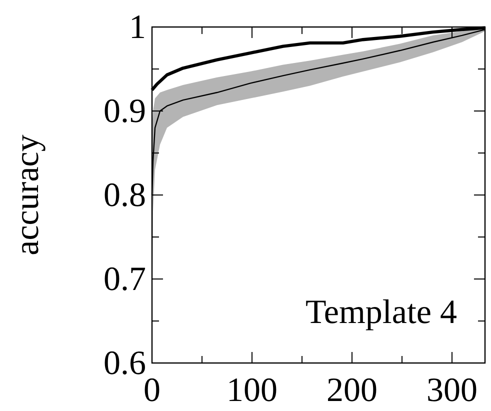  What do you see at coordinates (27, 195) in the screenshot?
I see `y-axis-title: accuracy` at bounding box center [27, 195].